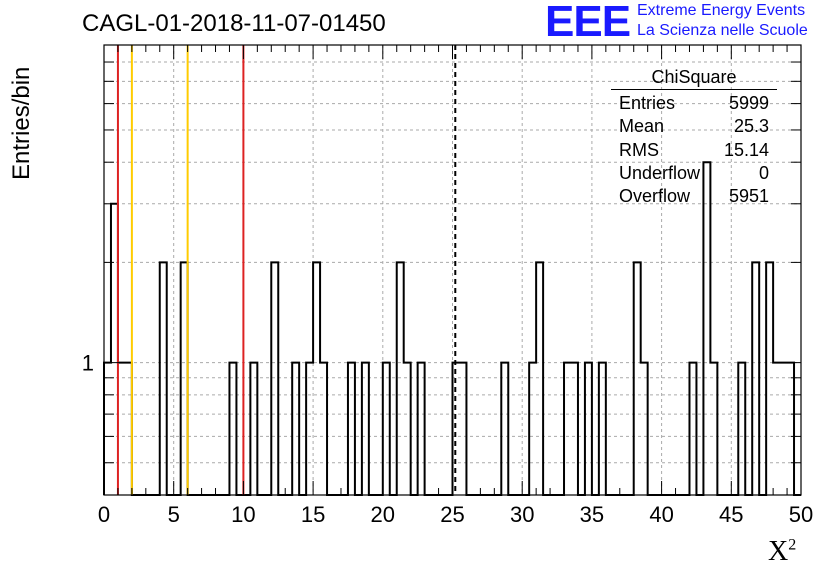 Image resolution: width=836 pixels, height=572 pixels. I want to click on stats-row-underflow: Underflow 0, so click(694, 173).